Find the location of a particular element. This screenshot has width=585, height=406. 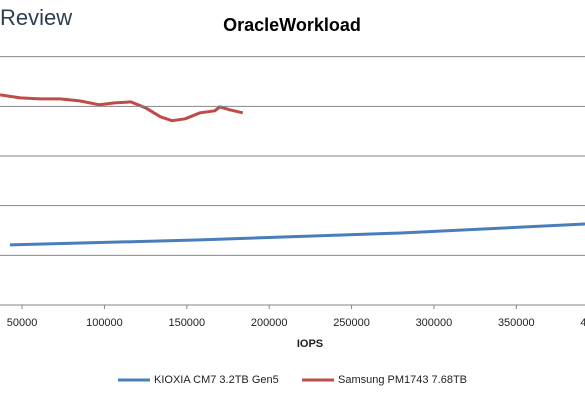

x-tick-label: 100000 is located at coordinates (104, 323).